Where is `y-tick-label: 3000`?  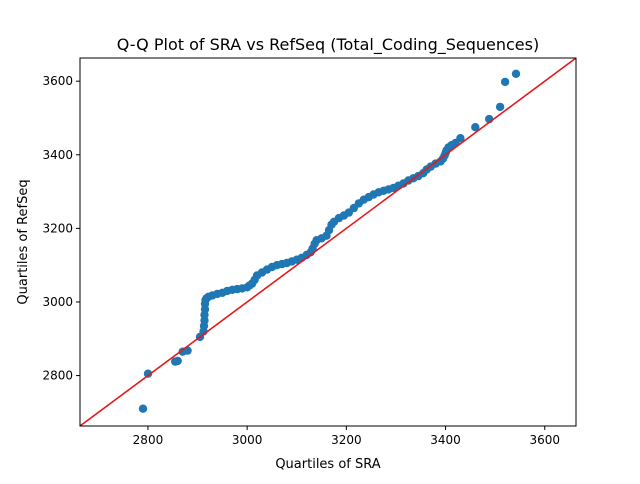 y-tick-label: 3000 is located at coordinates (57, 302).